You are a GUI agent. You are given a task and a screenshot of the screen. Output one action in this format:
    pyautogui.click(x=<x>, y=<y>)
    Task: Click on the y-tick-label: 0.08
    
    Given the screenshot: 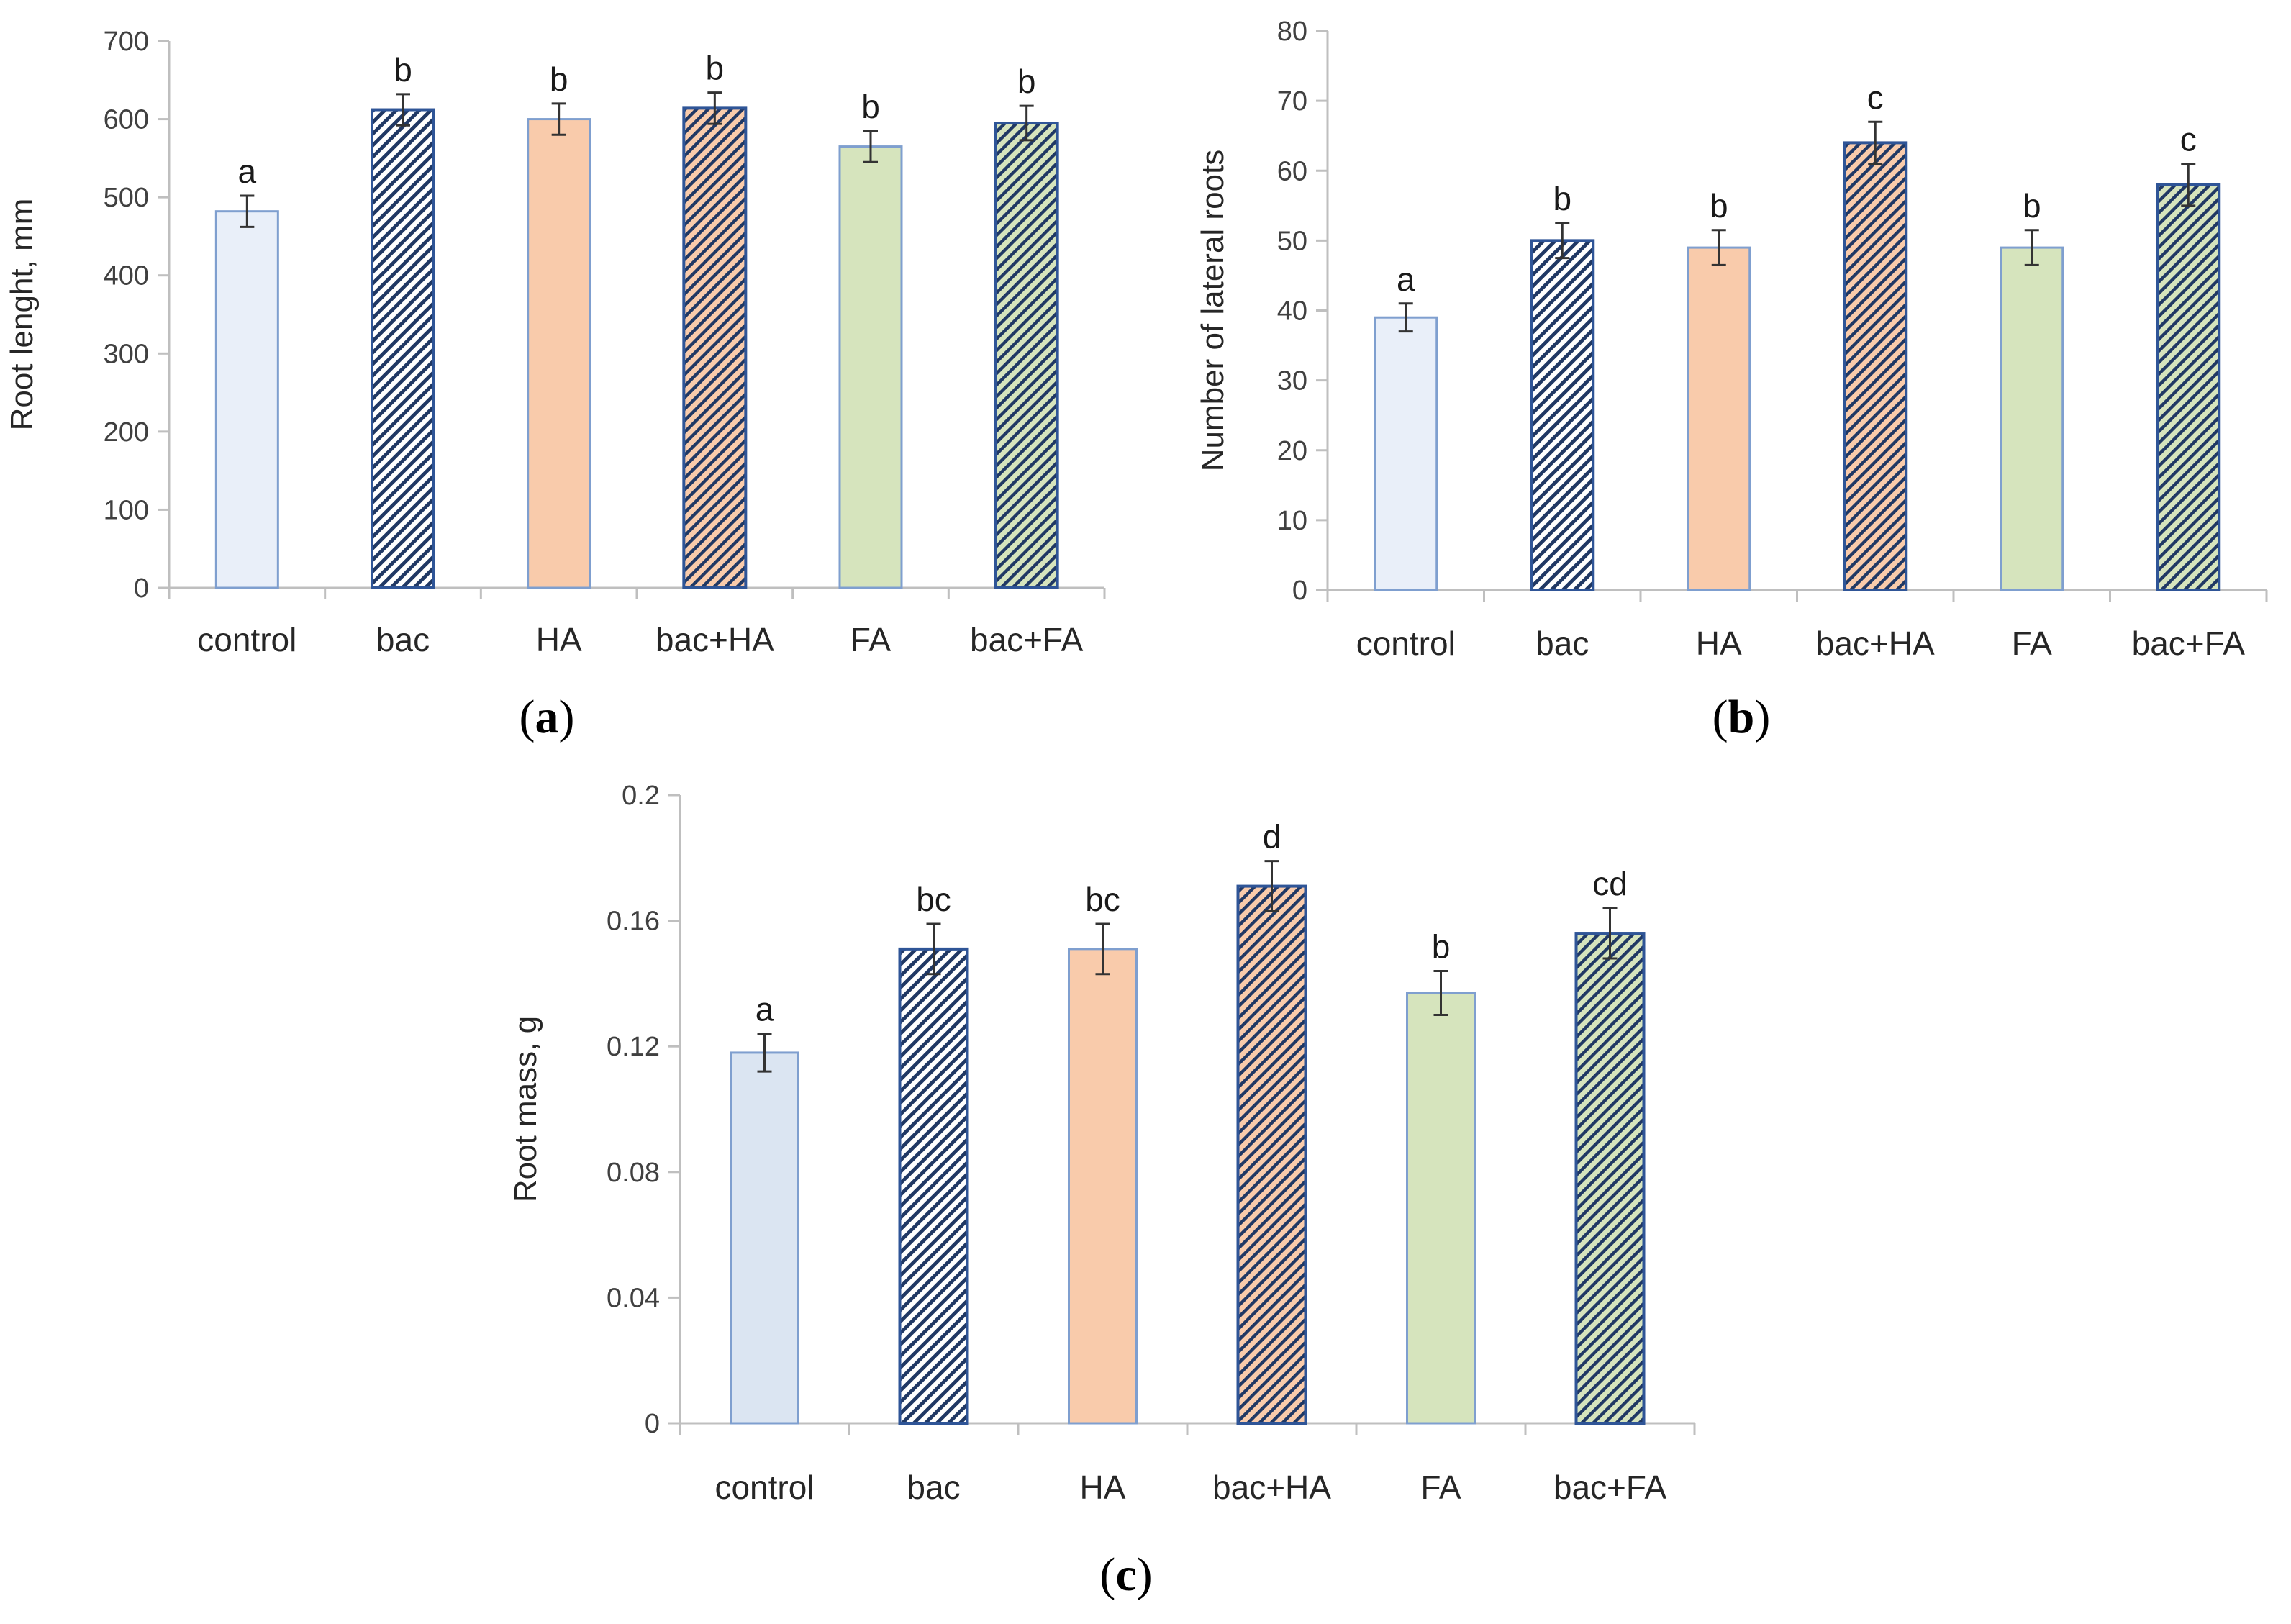 What is the action you would take?
    pyautogui.click(x=633, y=1173)
    